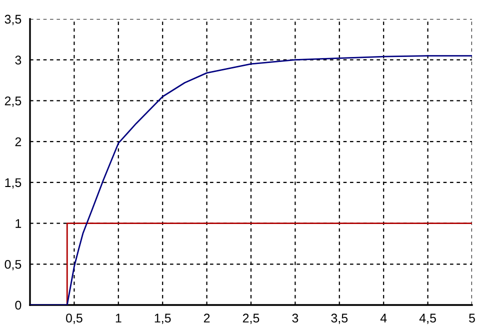 The width and height of the screenshot is (502, 325). I want to click on x-tick-label: 5, so click(472, 318).